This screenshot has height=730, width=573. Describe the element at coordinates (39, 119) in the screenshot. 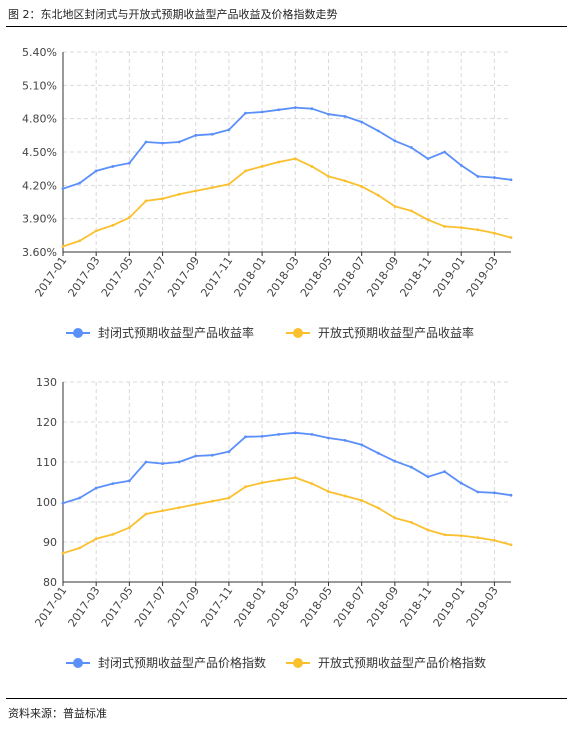

I see `y-tick-label: 4.80%` at that location.